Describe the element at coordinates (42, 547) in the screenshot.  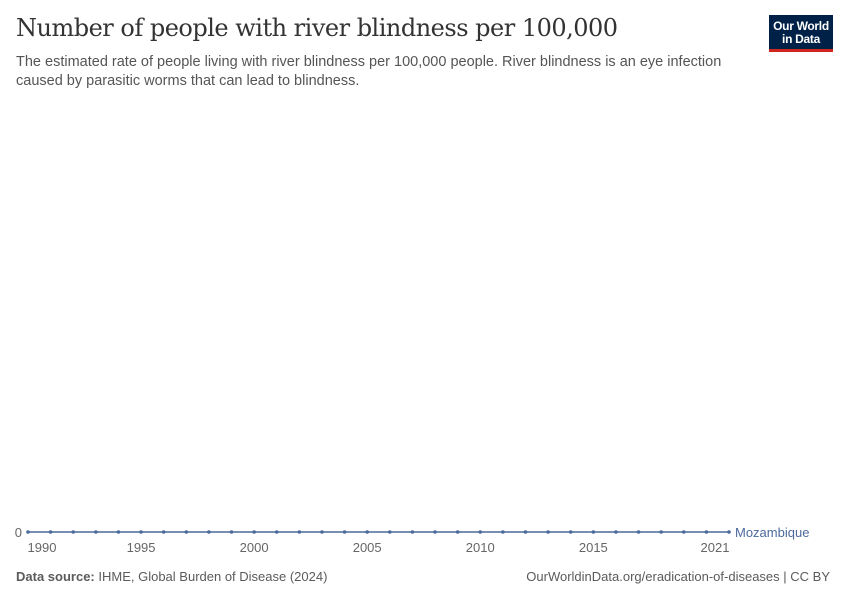
I see `x-tick-label: 1990` at that location.